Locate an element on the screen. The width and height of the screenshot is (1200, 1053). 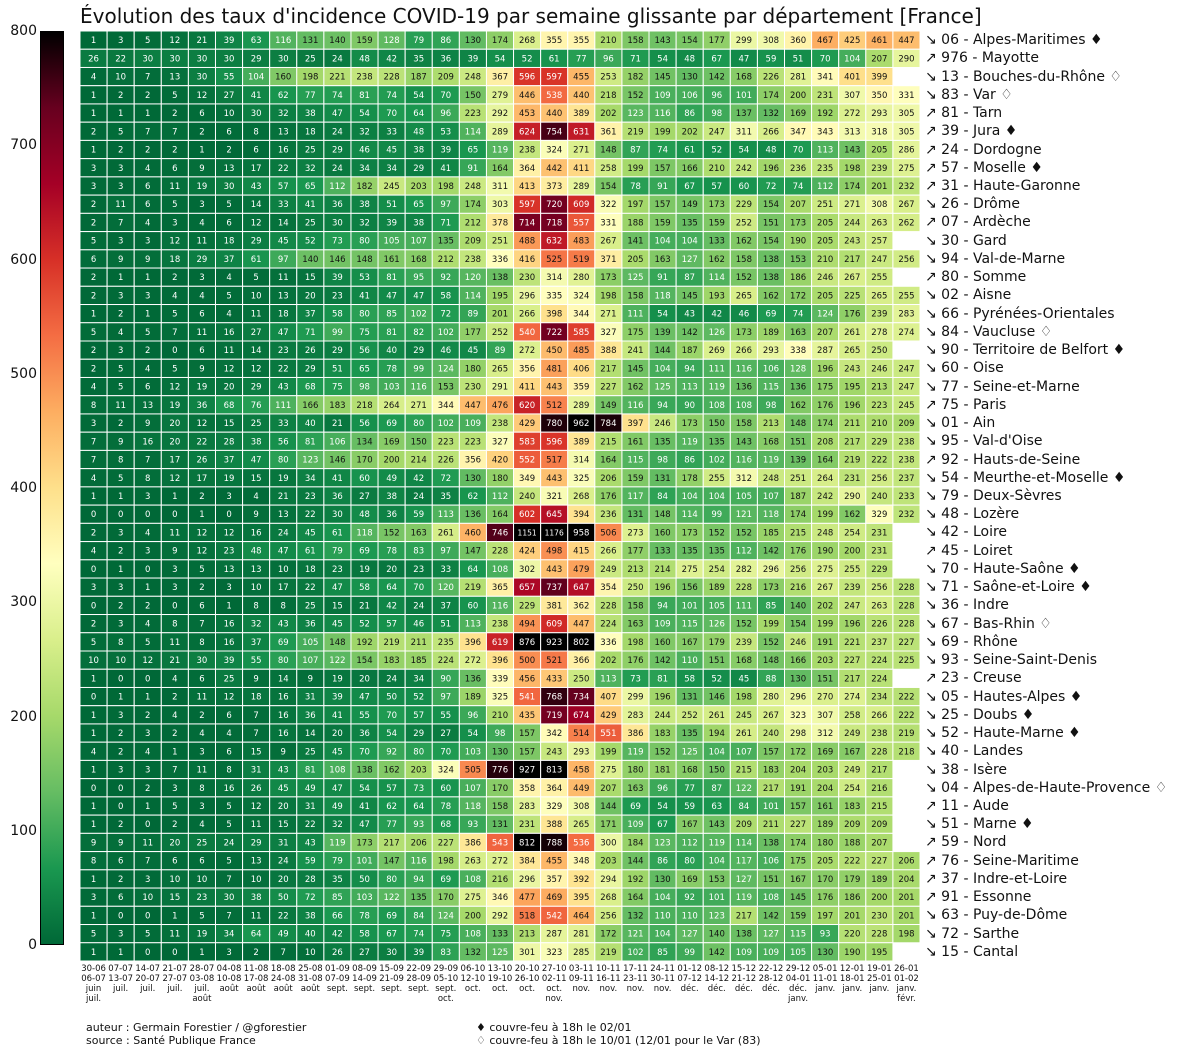
heatmap-cell-value: 201 is located at coordinates (906, 916).